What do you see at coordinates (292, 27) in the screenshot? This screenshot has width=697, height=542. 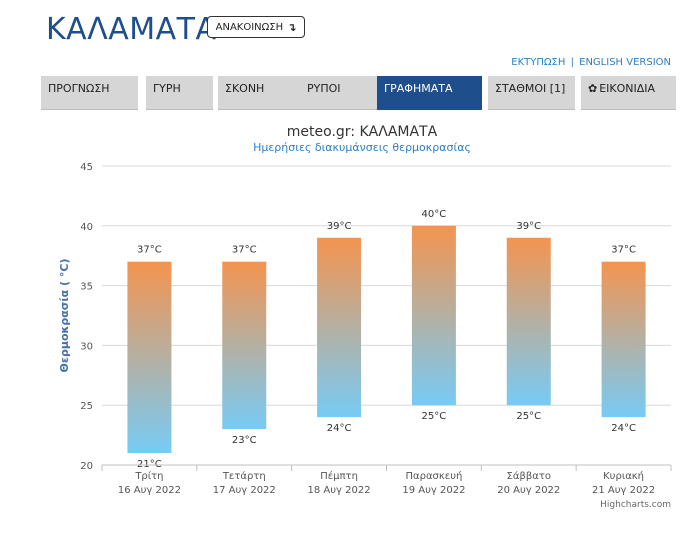 I see `arrow-down-icon: ↴` at bounding box center [292, 27].